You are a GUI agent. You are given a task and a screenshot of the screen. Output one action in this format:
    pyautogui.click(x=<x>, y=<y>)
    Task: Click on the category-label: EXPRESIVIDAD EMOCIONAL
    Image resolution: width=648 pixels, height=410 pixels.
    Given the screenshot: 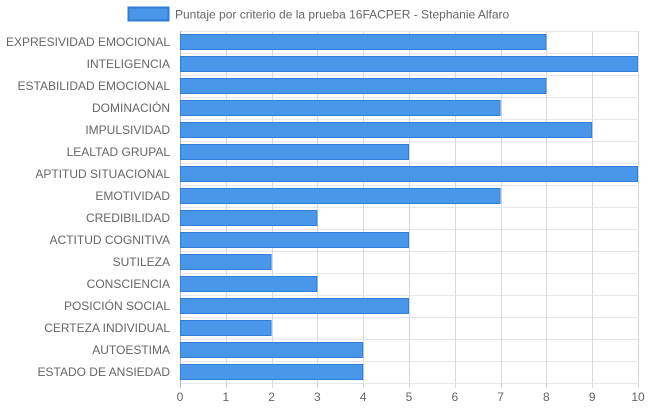 What is the action you would take?
    pyautogui.click(x=88, y=42)
    